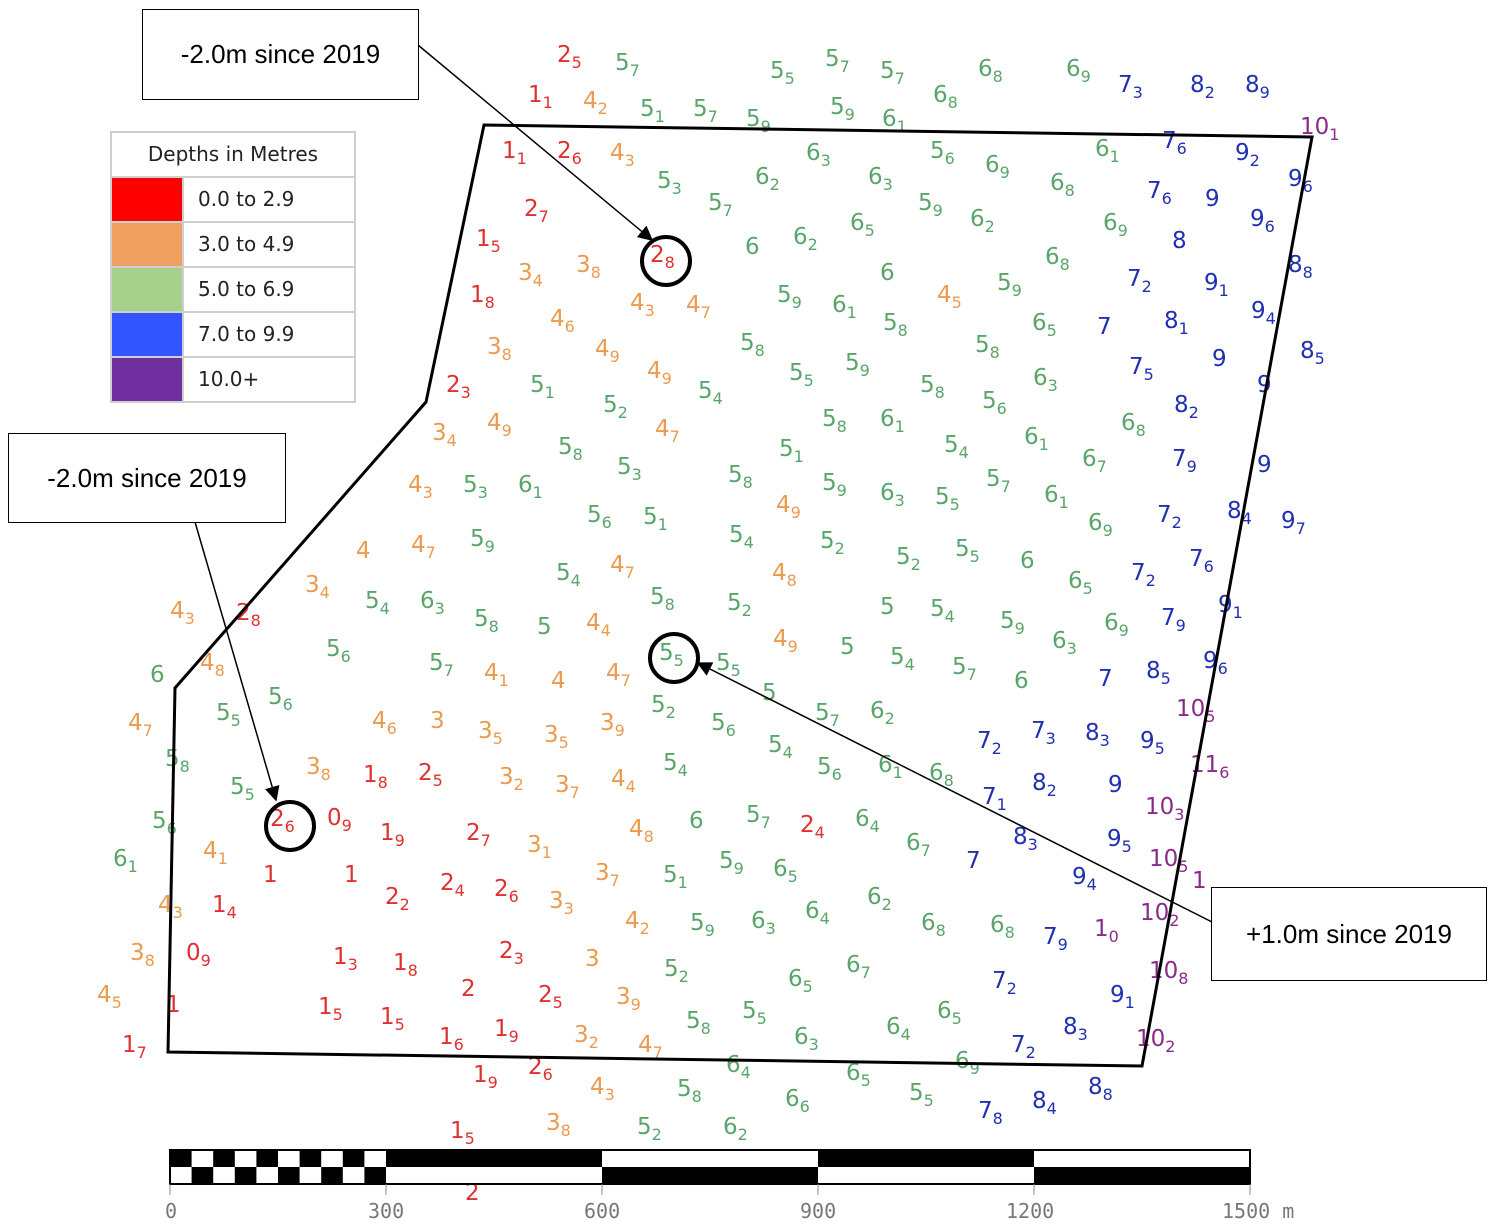  I want to click on depth-sounding: 17, so click(134, 1047).